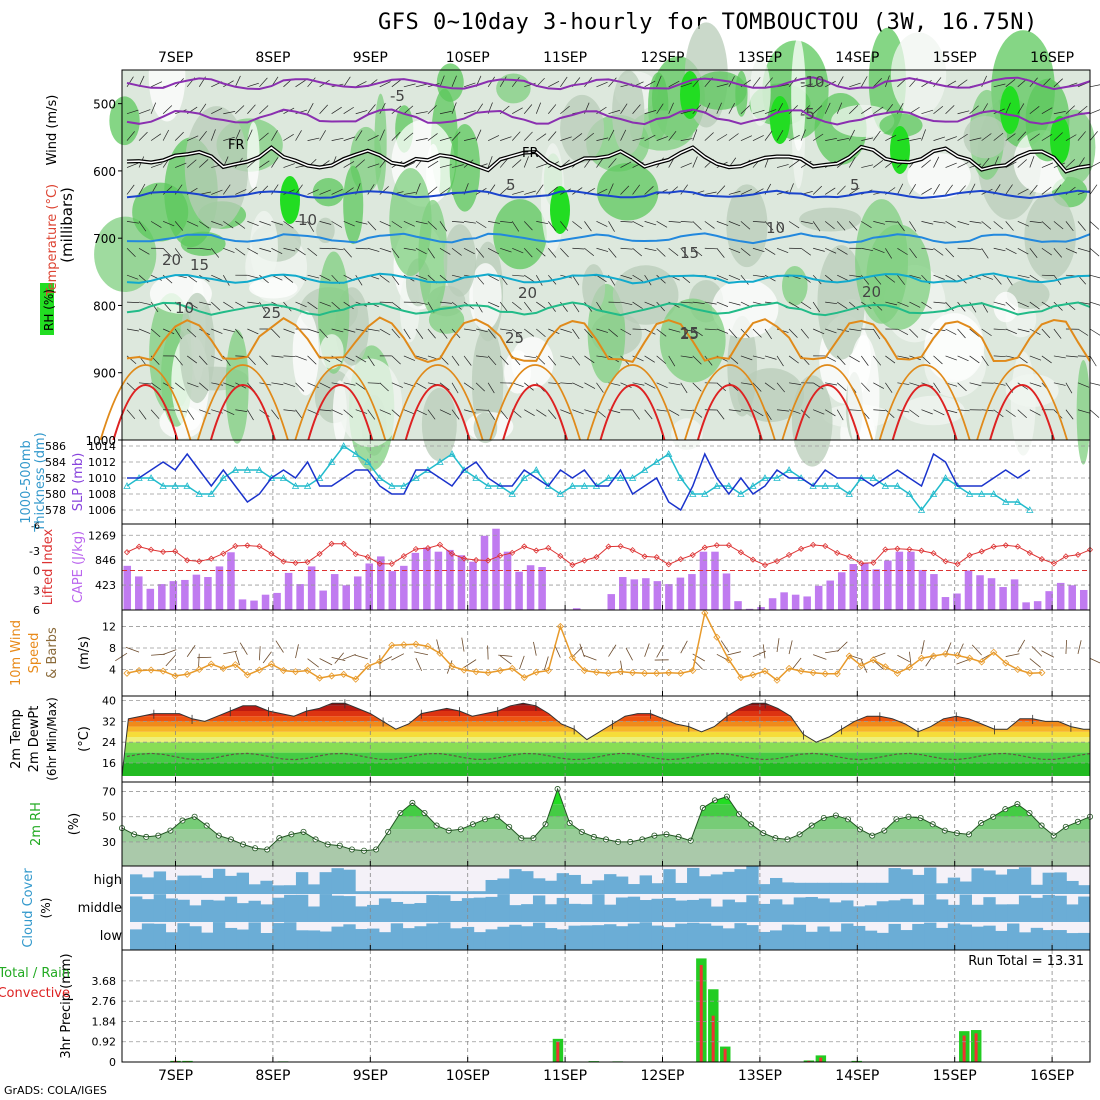 The width and height of the screenshot is (1100, 1100). Describe the element at coordinates (48, 566) in the screenshot. I see `li-axis-label: Lifted Index` at that location.